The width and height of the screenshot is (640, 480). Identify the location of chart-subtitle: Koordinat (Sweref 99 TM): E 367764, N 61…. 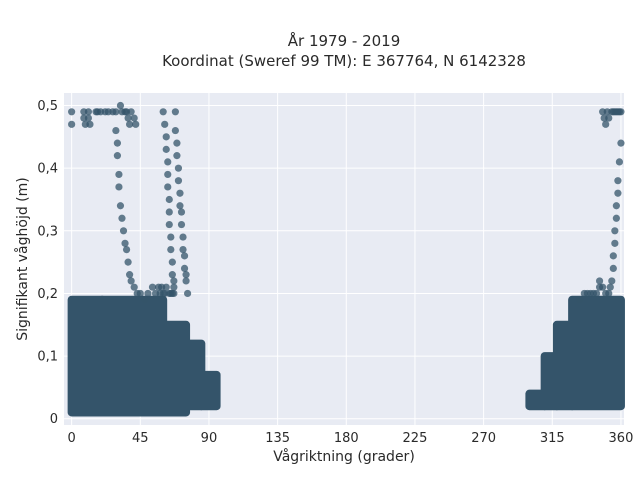
(344, 61).